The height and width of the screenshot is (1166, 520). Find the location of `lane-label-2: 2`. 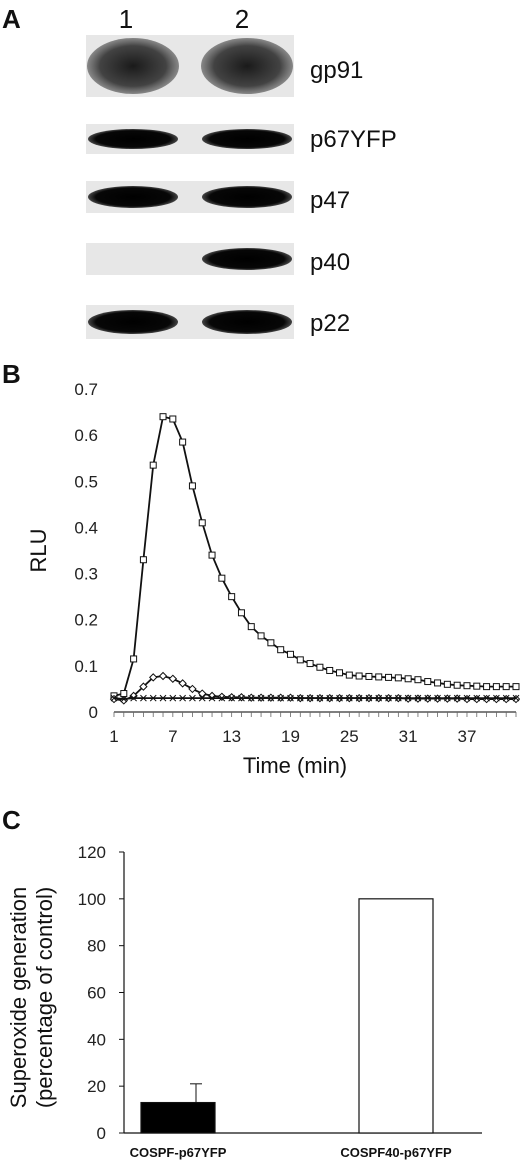

lane-label-2: 2 is located at coordinates (242, 19).